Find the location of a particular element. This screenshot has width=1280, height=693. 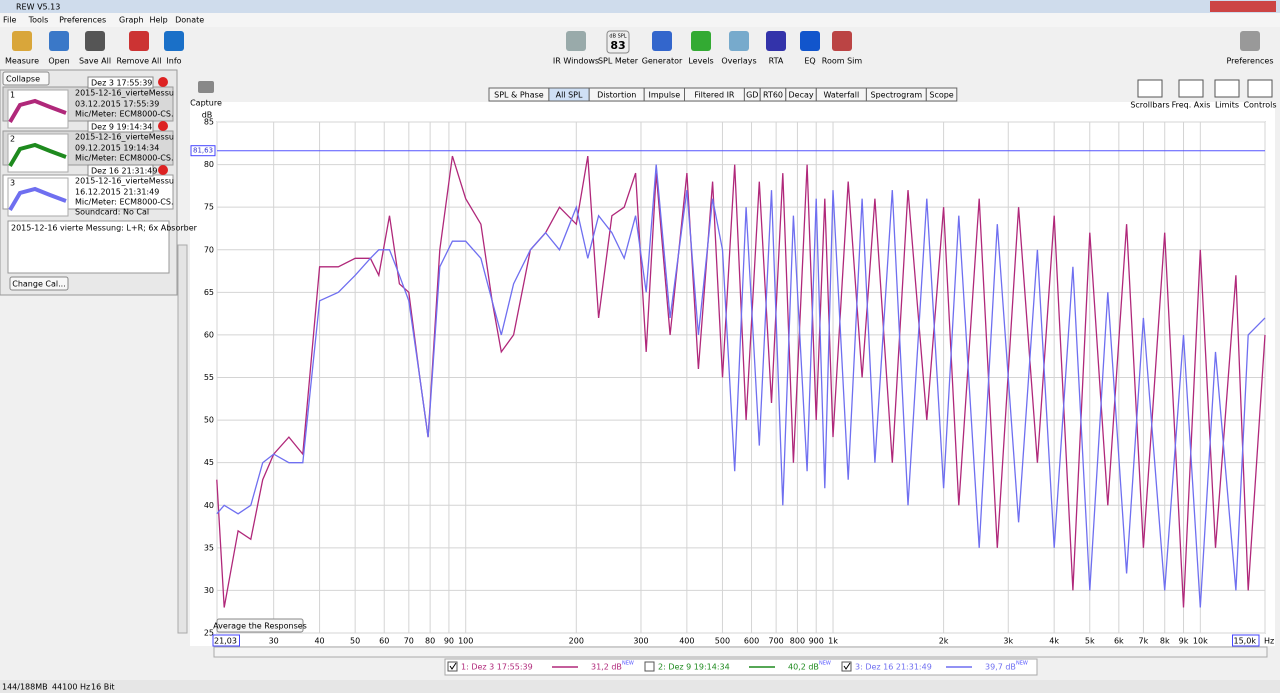

legend-name: 3: Dez 16 21:31:49 is located at coordinates (893, 667).